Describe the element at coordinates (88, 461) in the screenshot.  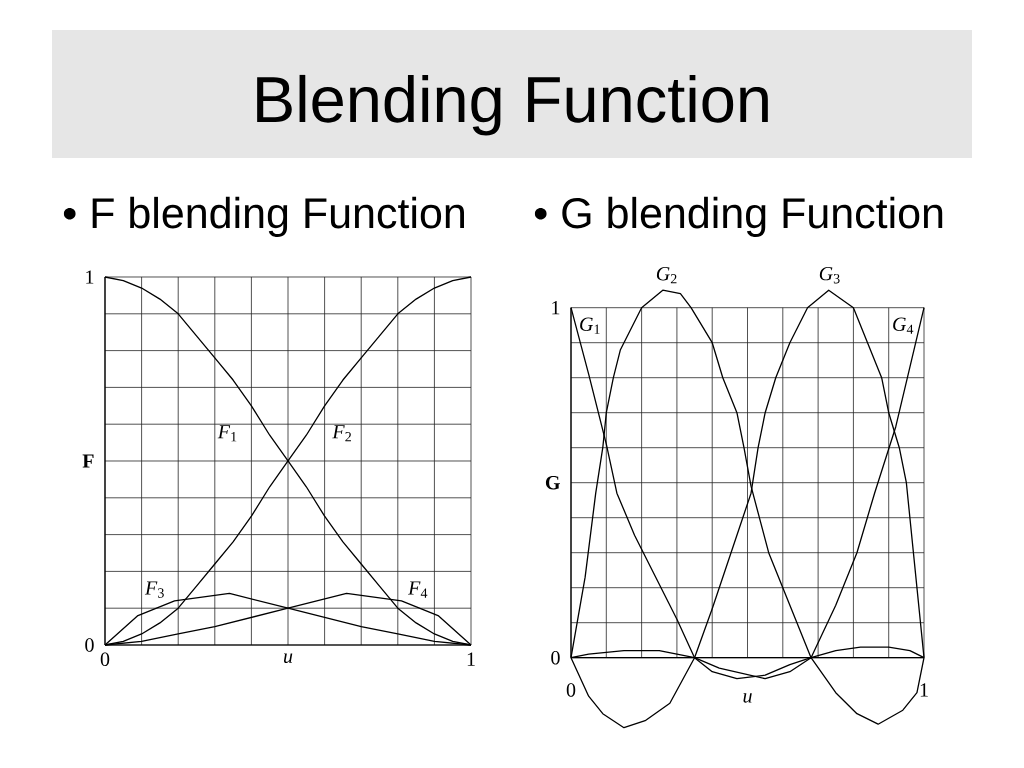
I see `y-axis-title: F` at that location.